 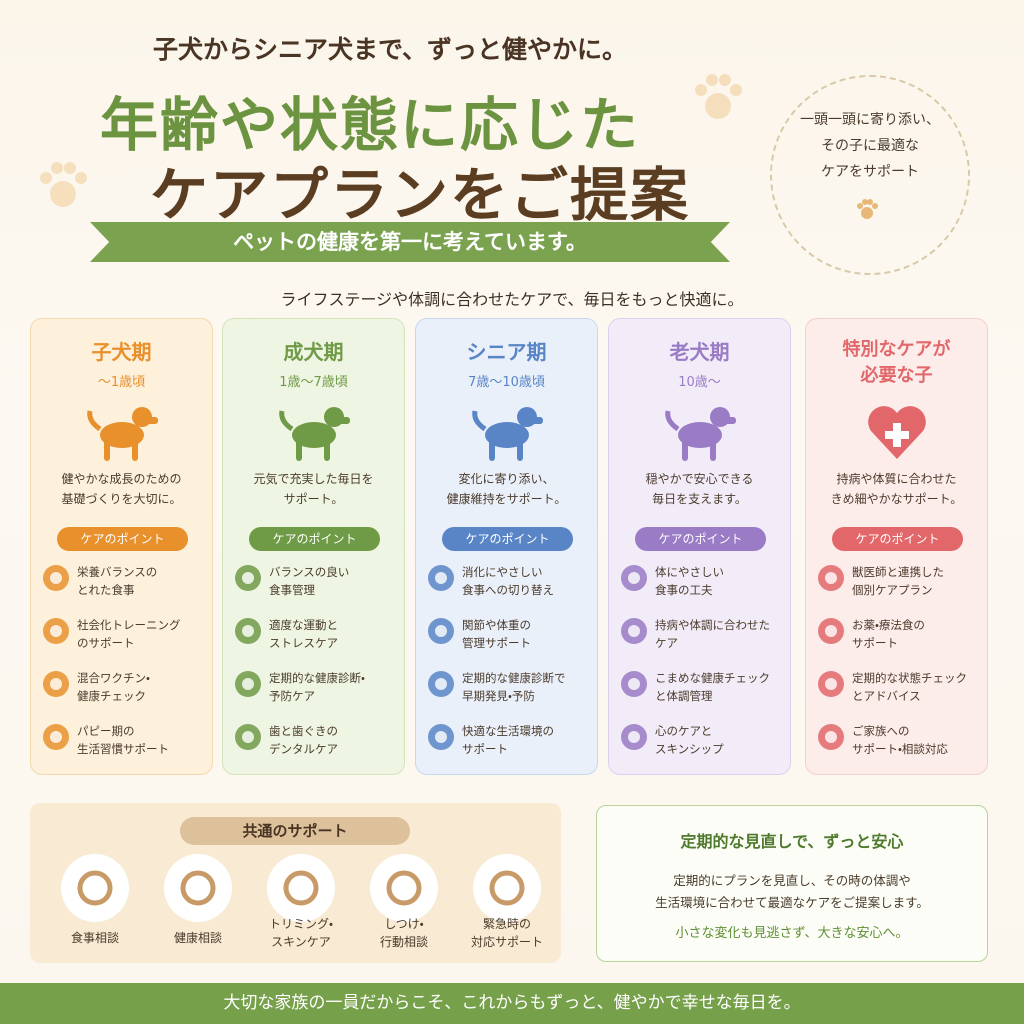 I want to click on point-text: パピー期の 生活習慣サポート, so click(x=123, y=740).